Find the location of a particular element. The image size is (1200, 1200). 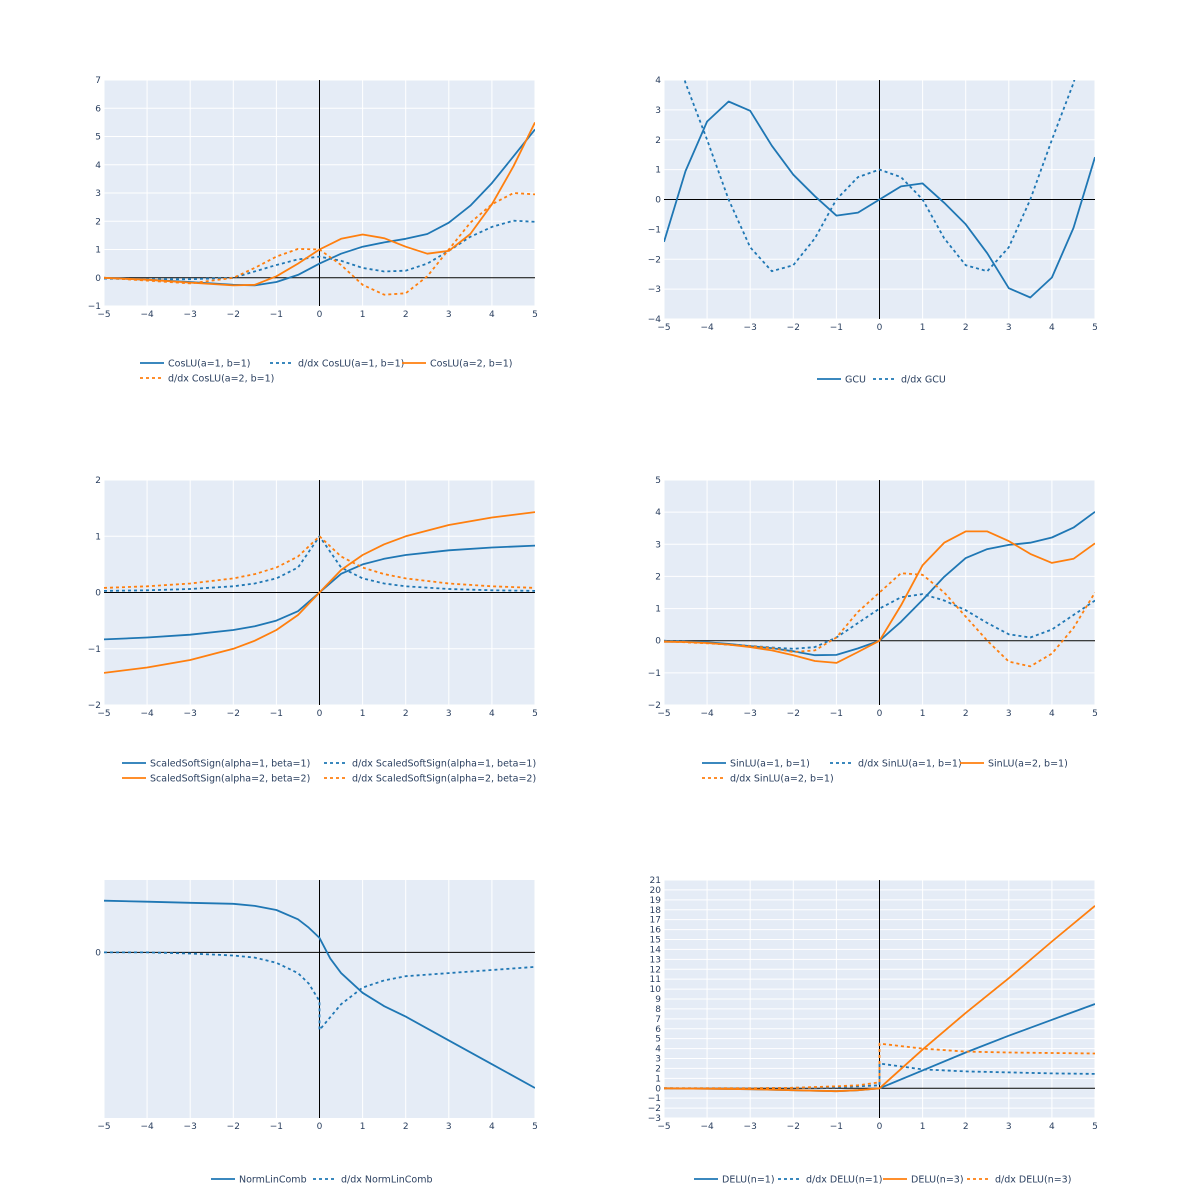

y-tick-label: −4 is located at coordinates (655, 320).